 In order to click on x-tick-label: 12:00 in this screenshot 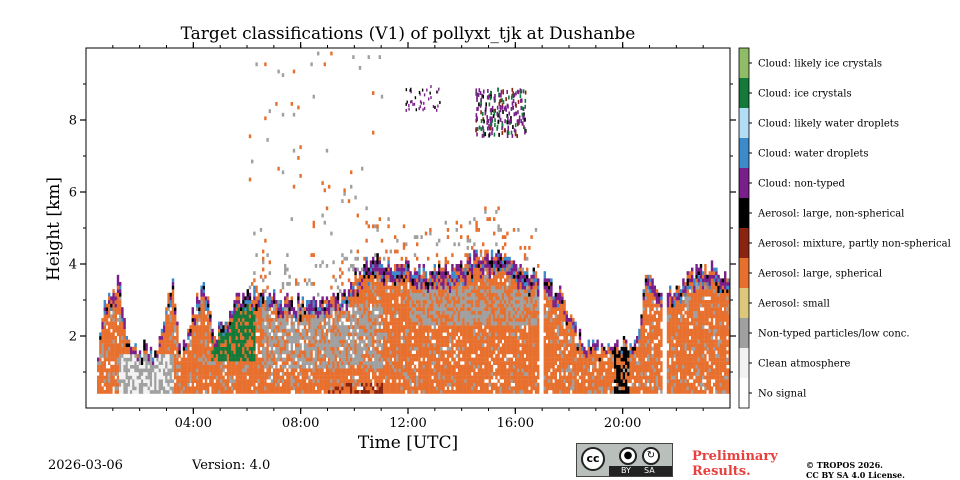, I will do `click(407, 423)`.